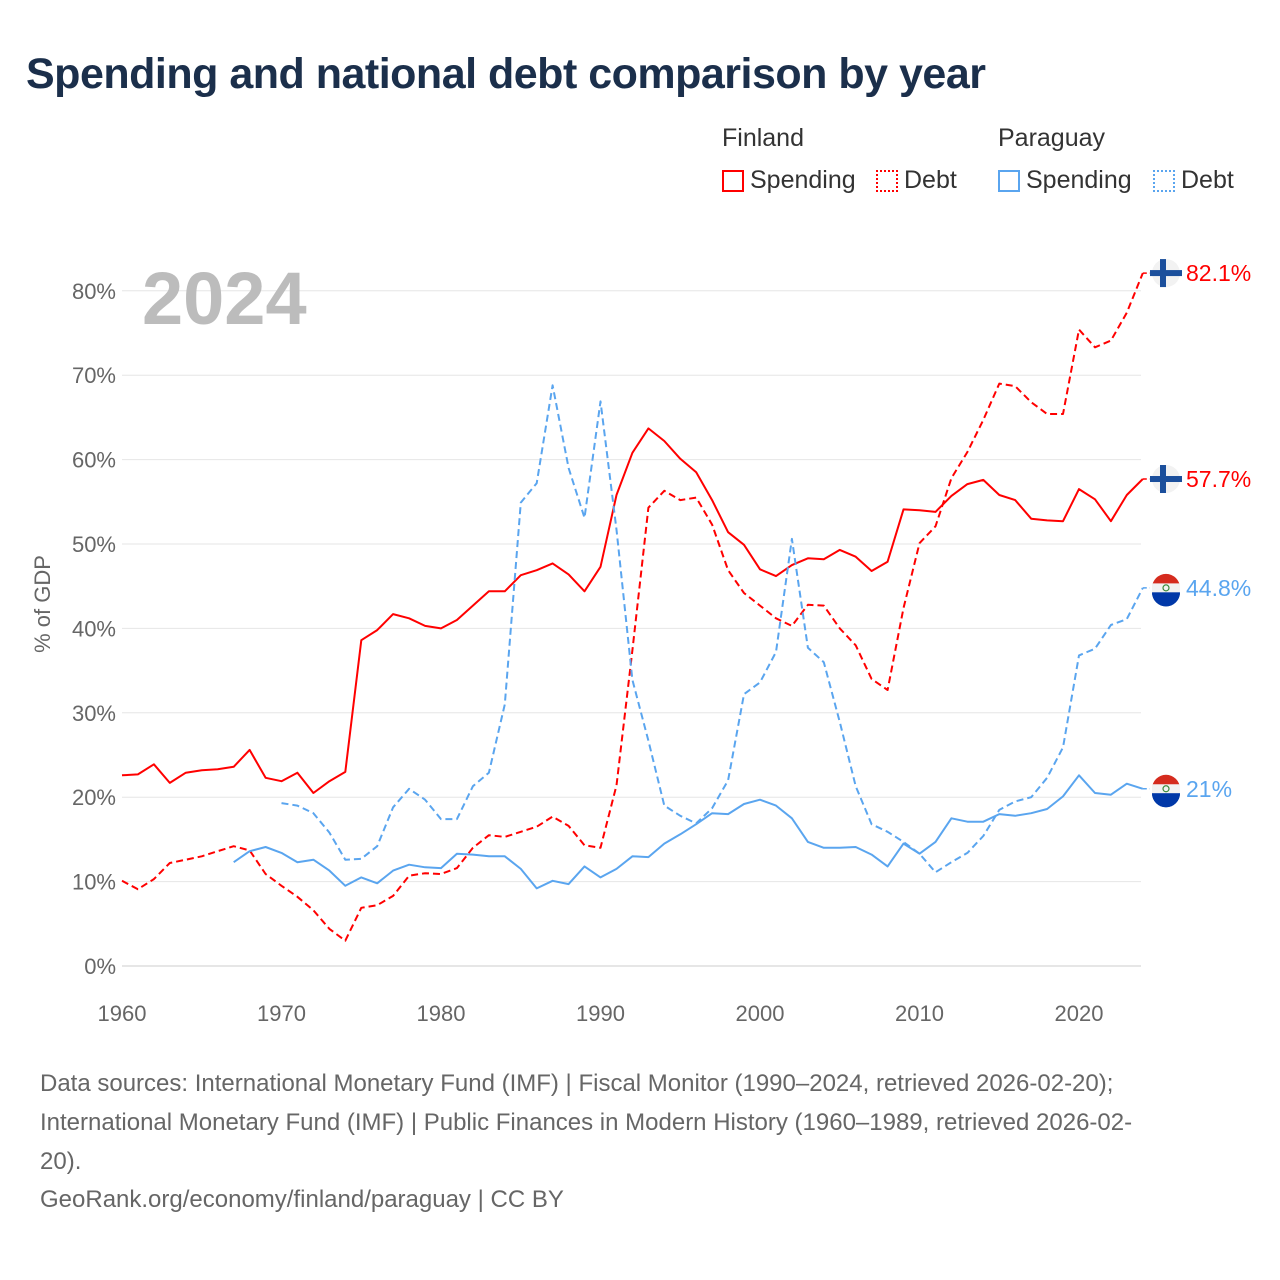  I want to click on y-tick-label: 10%, so click(94, 882).